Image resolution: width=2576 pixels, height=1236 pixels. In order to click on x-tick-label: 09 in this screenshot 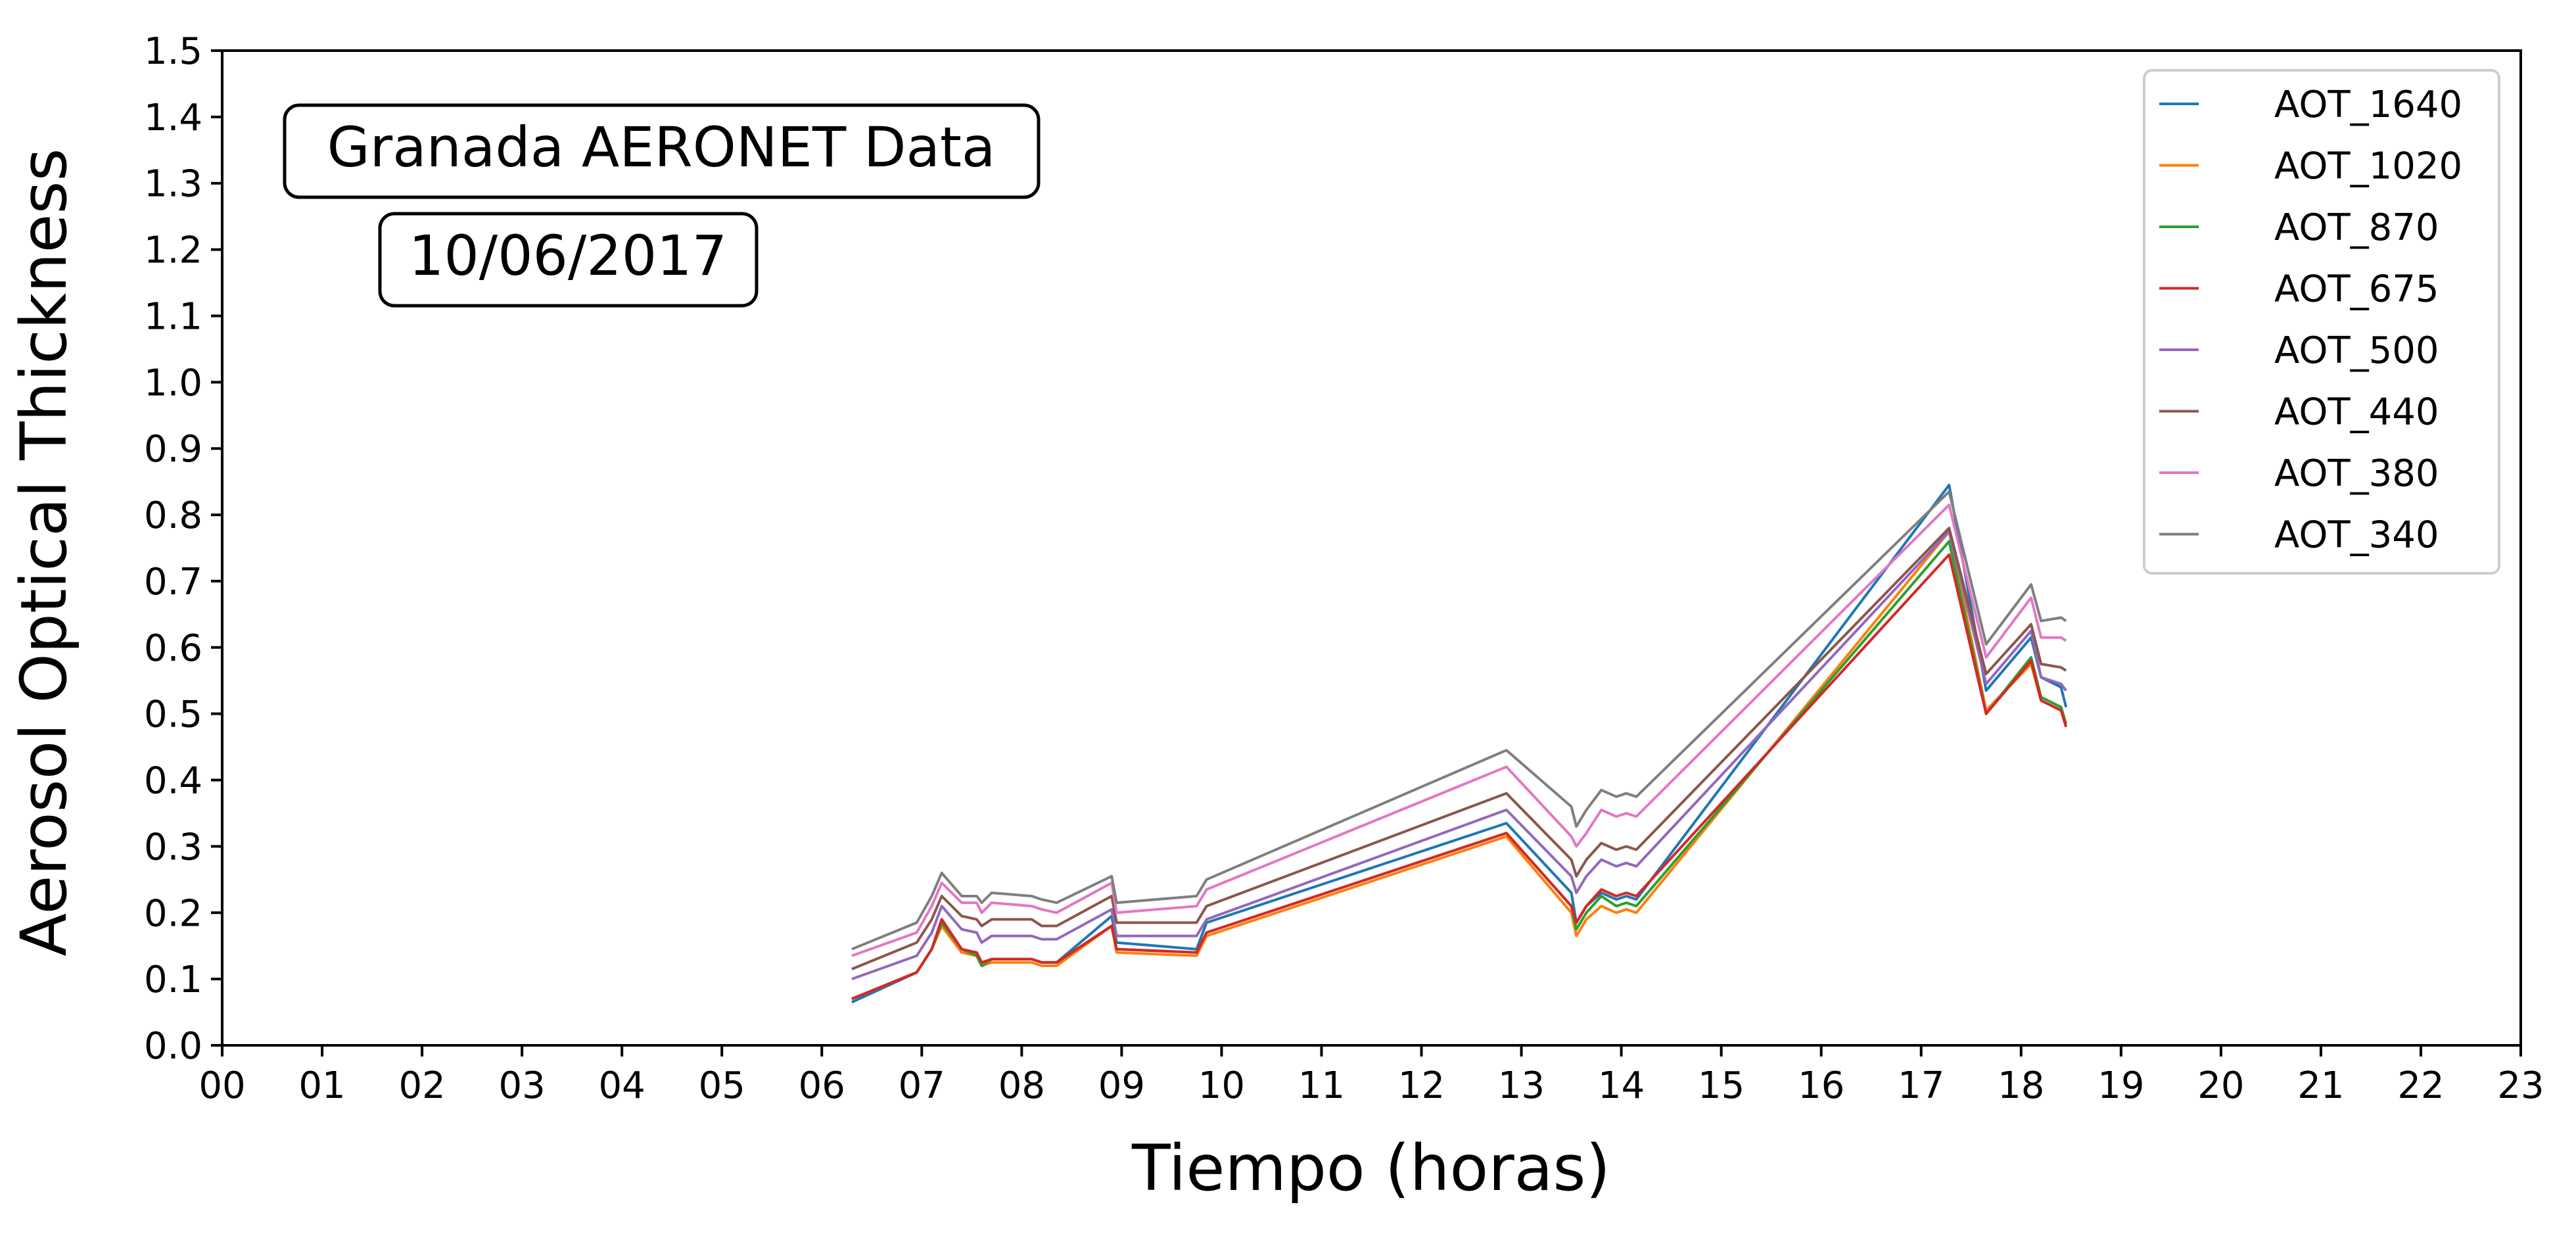, I will do `click(1121, 1085)`.